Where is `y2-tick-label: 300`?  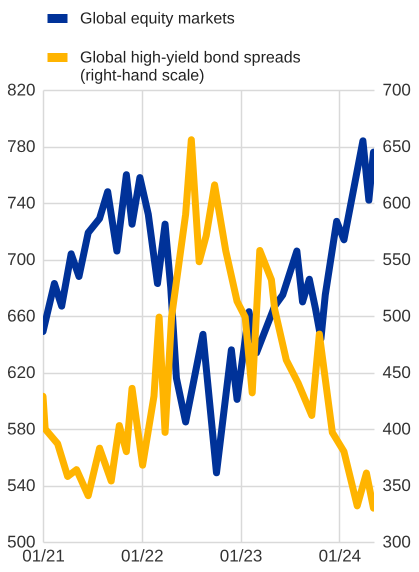 y2-tick-label: 300 is located at coordinates (396, 542).